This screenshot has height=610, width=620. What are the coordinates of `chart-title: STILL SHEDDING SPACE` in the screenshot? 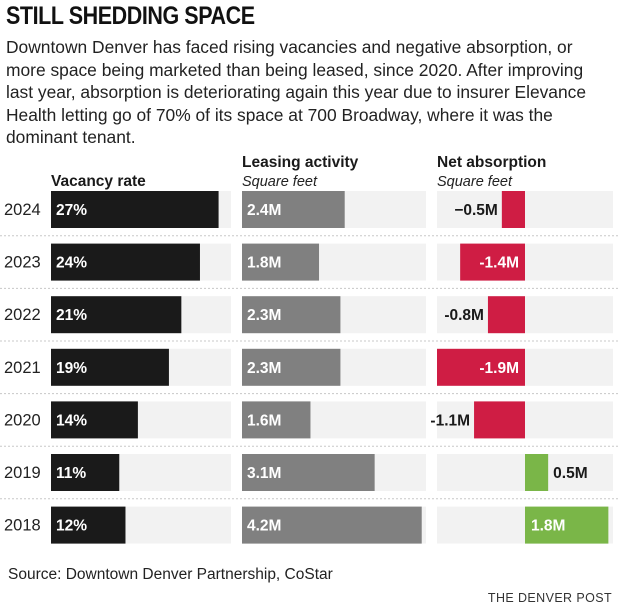 It's located at (130, 16).